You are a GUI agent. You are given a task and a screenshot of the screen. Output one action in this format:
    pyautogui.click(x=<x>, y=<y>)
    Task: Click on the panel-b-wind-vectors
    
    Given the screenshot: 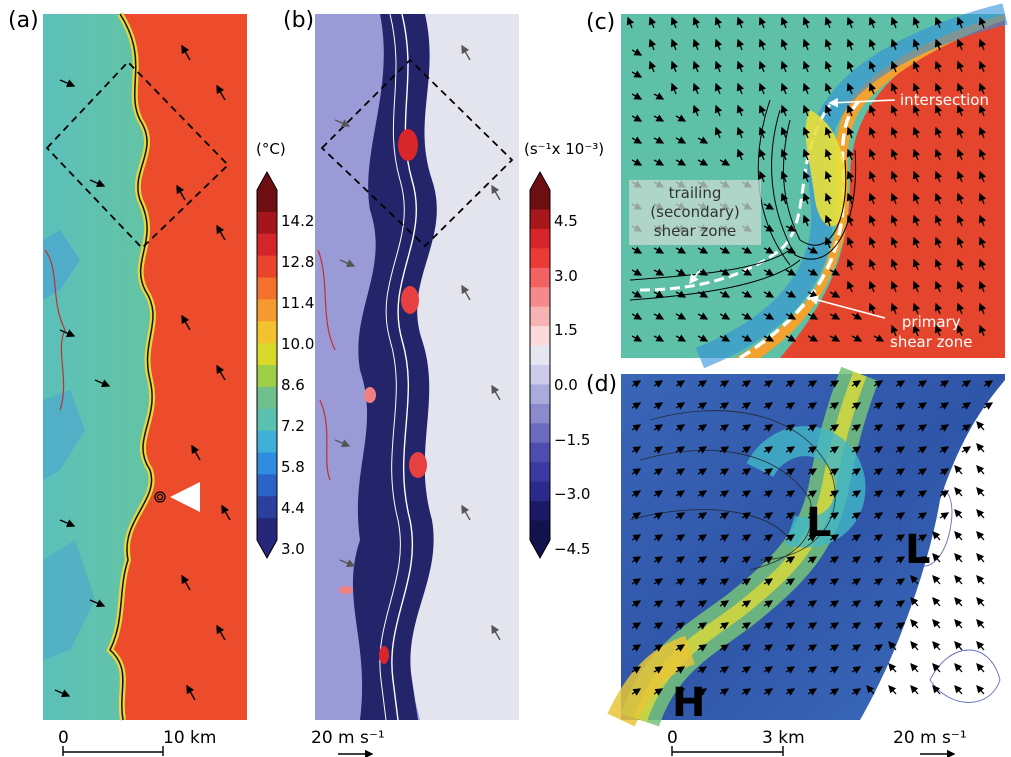 What is the action you would take?
    pyautogui.click(x=417, y=342)
    